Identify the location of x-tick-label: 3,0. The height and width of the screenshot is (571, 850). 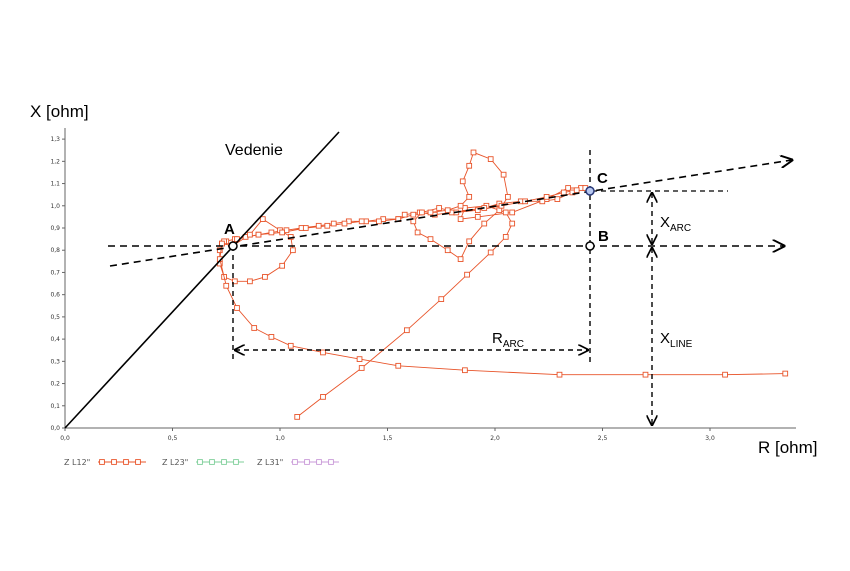
(710, 438).